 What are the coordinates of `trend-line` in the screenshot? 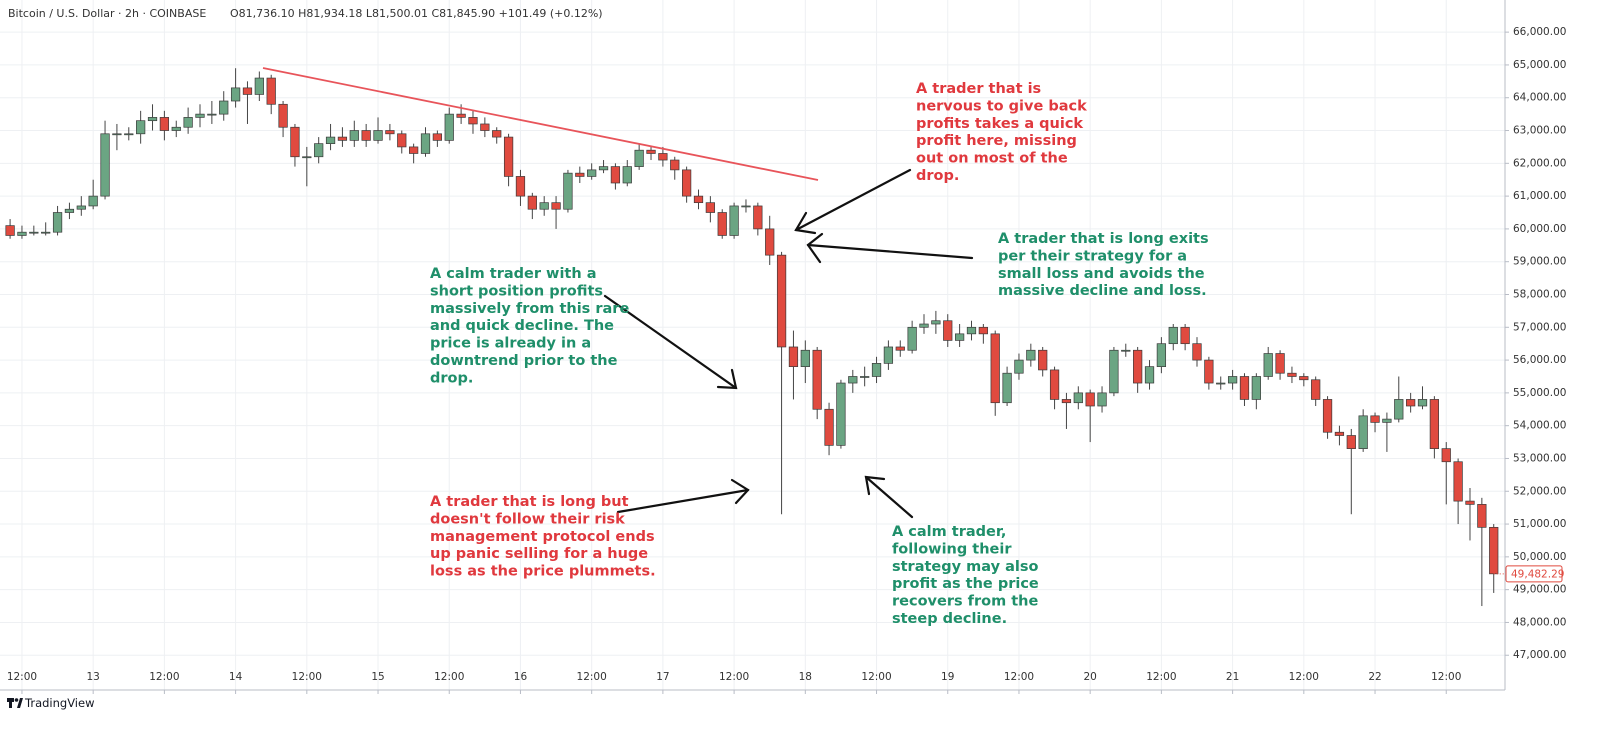 It's located at (540, 124).